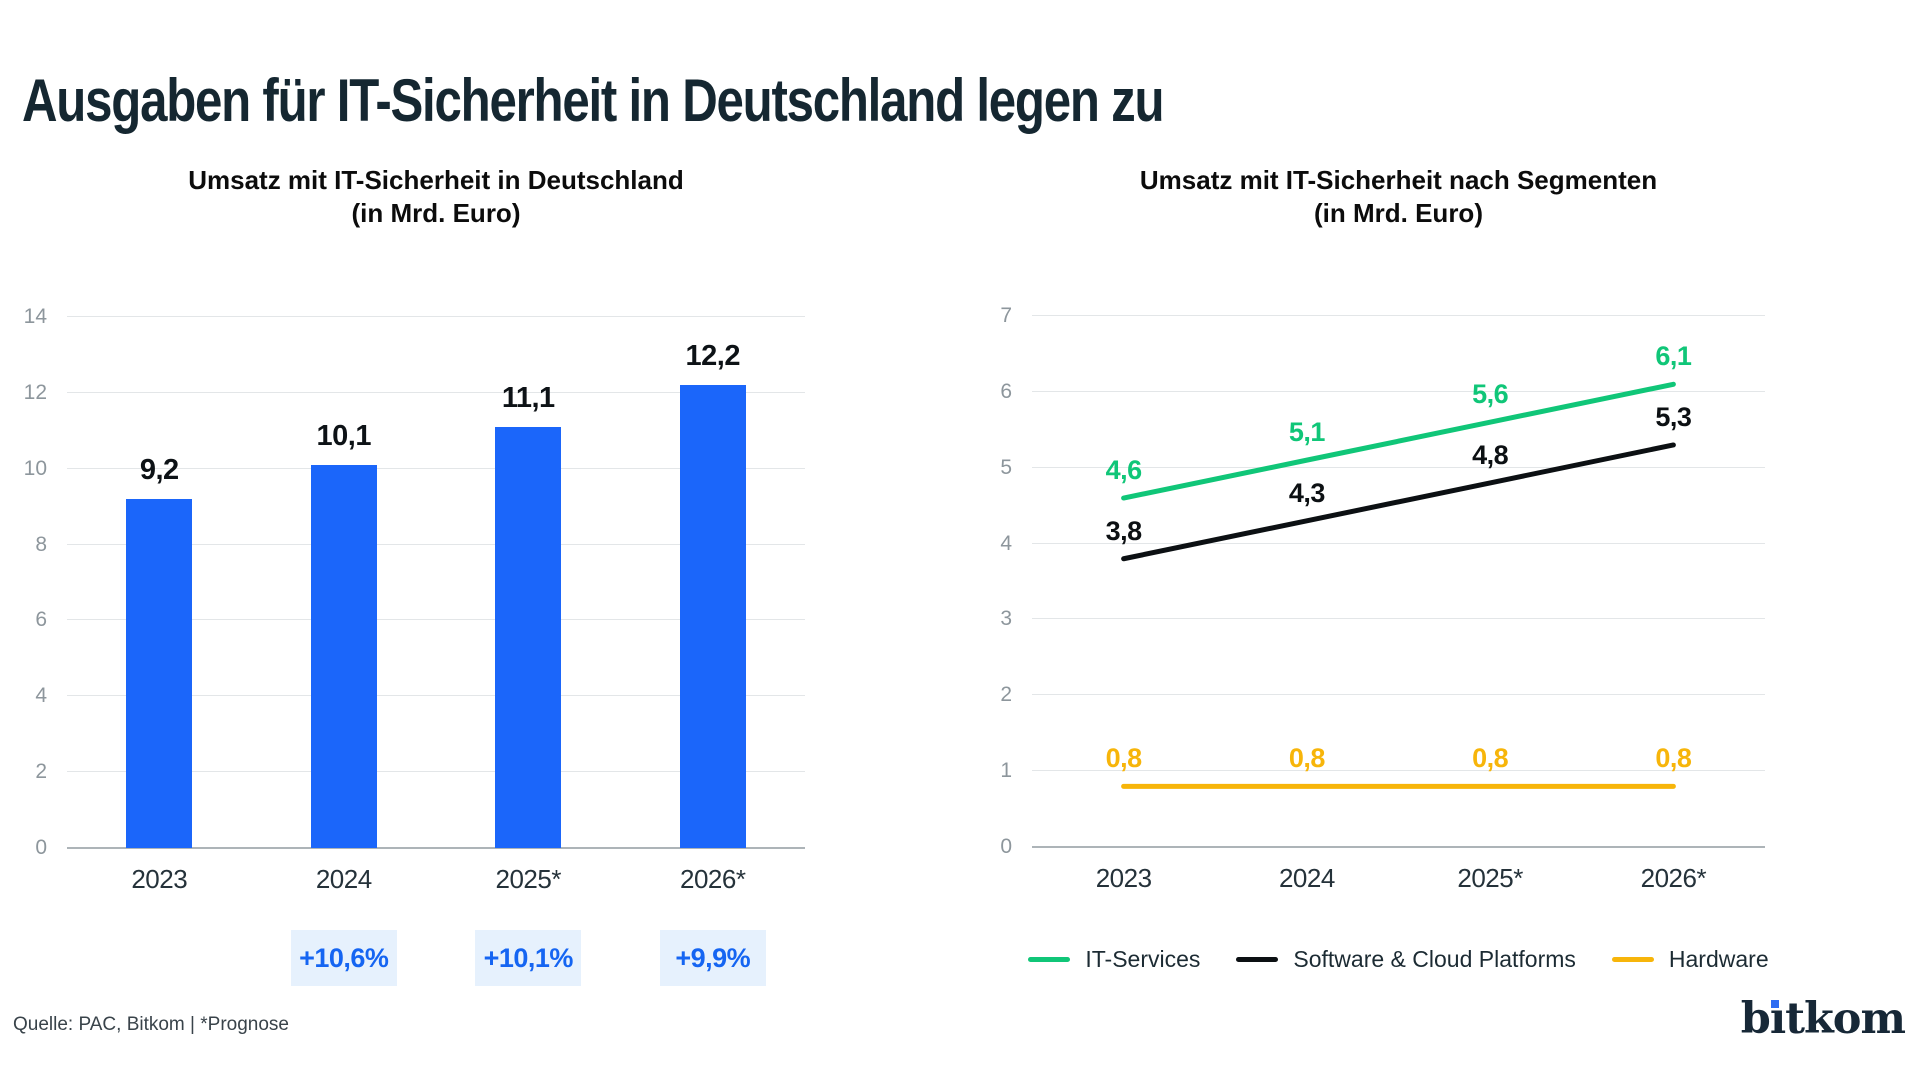 The image size is (1920, 1080). What do you see at coordinates (1398, 585) in the screenshot?
I see `line-chart-canvas` at bounding box center [1398, 585].